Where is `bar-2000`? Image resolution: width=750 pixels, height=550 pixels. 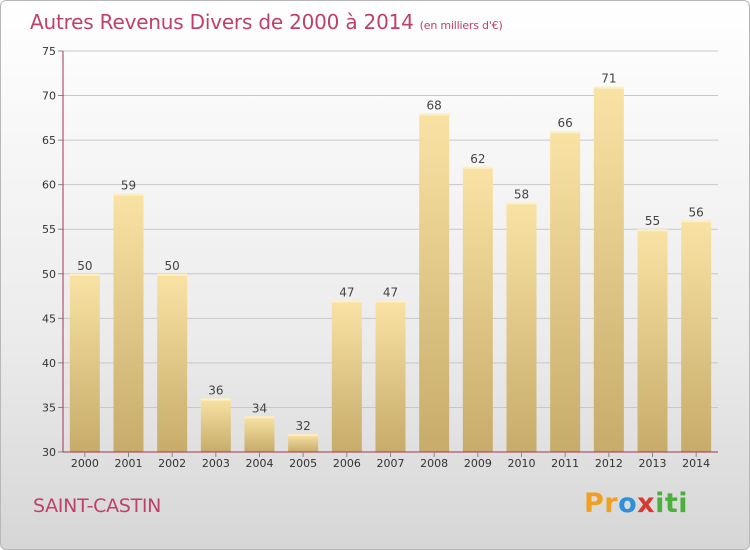
bar-2000 is located at coordinates (84, 362).